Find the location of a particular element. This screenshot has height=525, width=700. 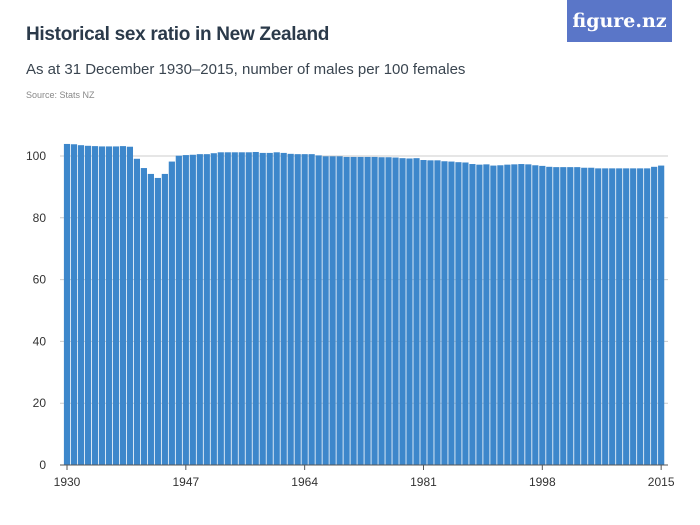

bar-1946 is located at coordinates (178, 310).